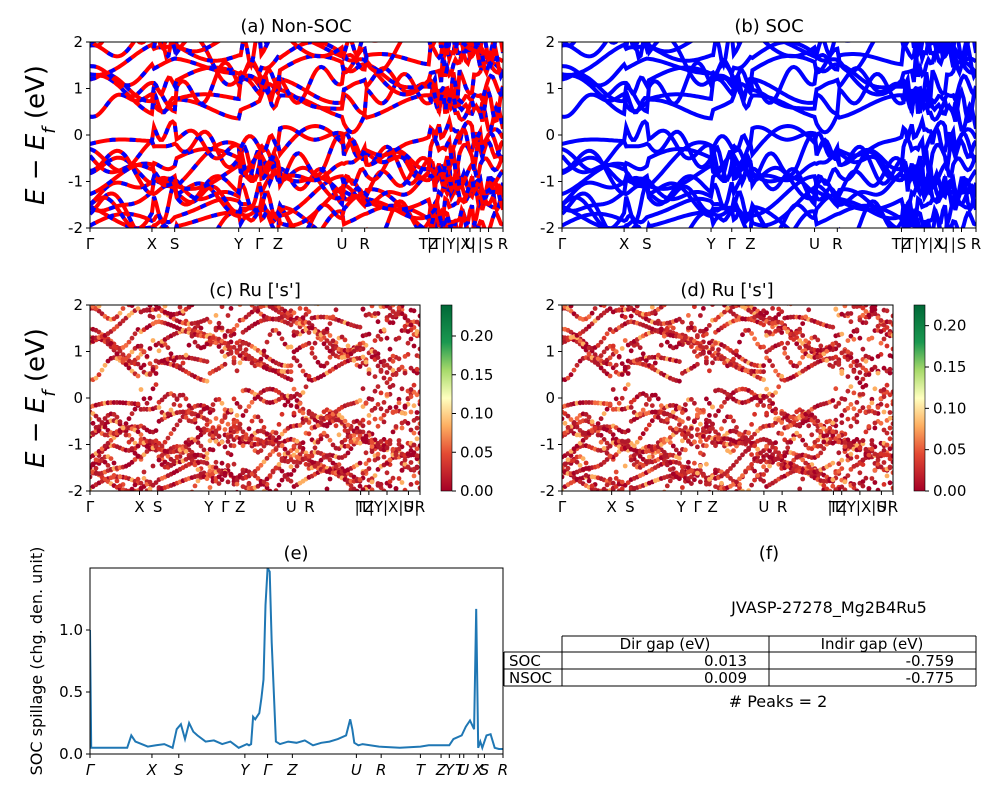 The width and height of the screenshot is (1000, 800). Describe the element at coordinates (728, 503) in the screenshot. I see `panel-d-xticks: Γ X S Y Γ Z U R TZ|T|Y|X|U|S R` at that location.